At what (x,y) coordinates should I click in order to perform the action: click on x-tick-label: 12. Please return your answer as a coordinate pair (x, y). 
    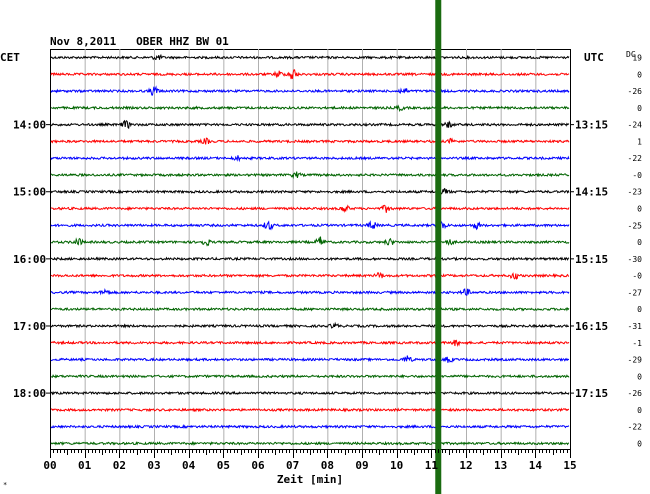
    Looking at the image, I should click on (465, 465).